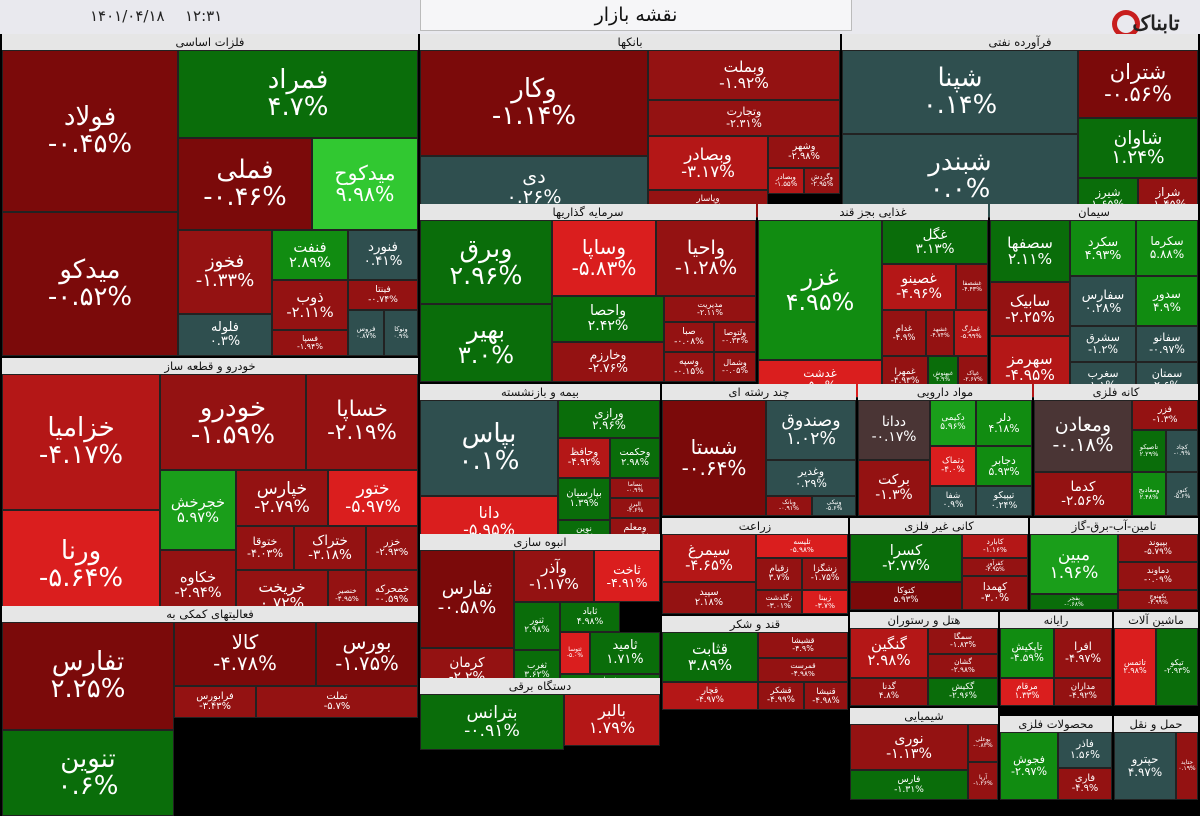 This screenshot has width=1200, height=816. I want to click on stock-tile: خساپا -۲.۱۹%, so click(362, 422).